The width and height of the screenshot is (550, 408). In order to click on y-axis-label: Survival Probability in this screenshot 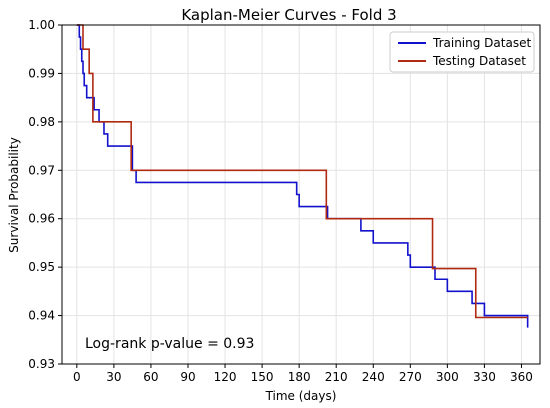, I will do `click(14, 195)`.